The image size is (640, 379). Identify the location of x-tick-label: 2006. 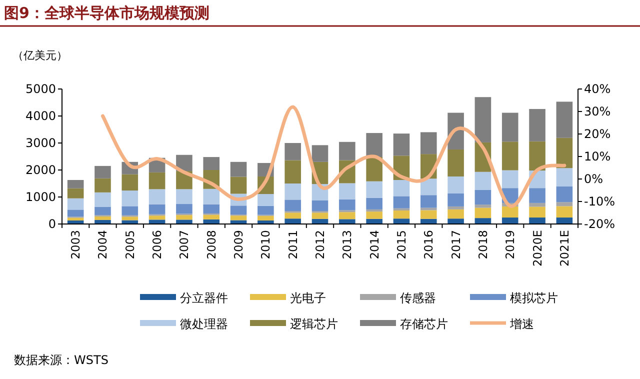
(157, 245).